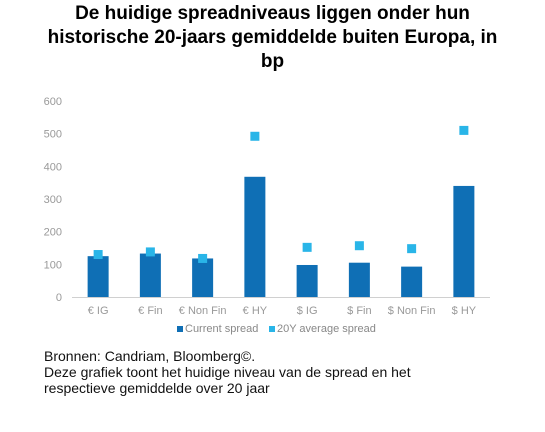 The image size is (545, 432). I want to click on y-tick-label: 600, so click(53, 102).